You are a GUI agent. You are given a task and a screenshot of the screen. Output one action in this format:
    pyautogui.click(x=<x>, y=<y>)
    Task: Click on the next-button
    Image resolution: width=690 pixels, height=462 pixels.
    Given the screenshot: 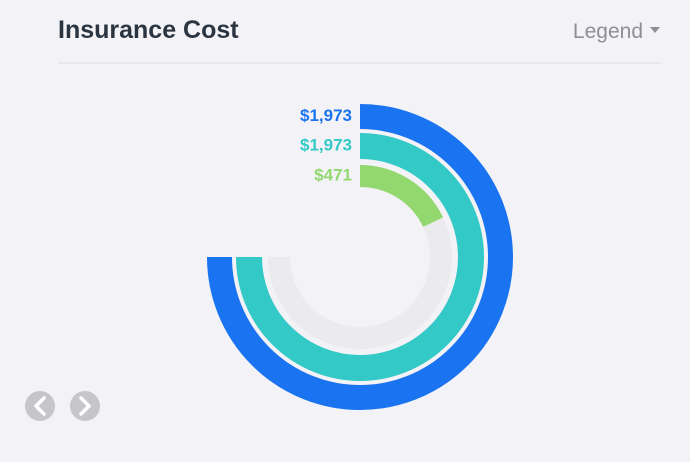 What is the action you would take?
    pyautogui.click(x=85, y=406)
    